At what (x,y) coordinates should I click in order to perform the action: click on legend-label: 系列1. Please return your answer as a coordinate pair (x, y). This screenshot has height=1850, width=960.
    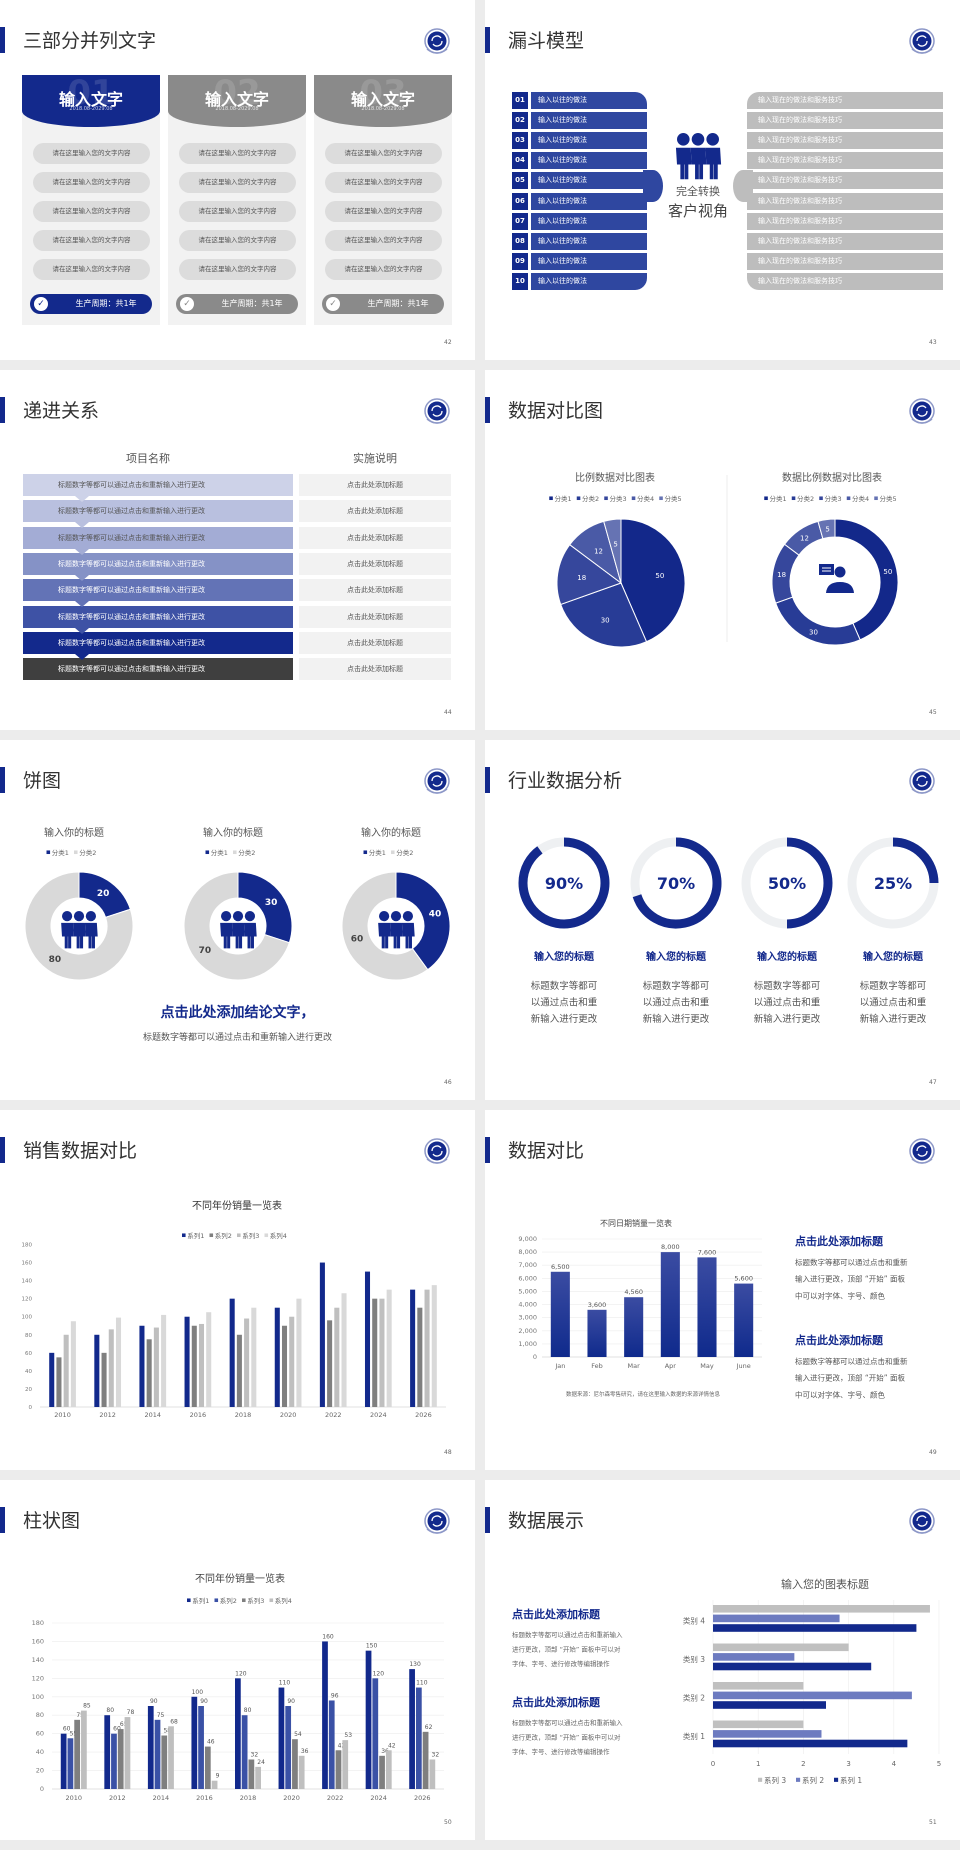
    Looking at the image, I should click on (195, 1235).